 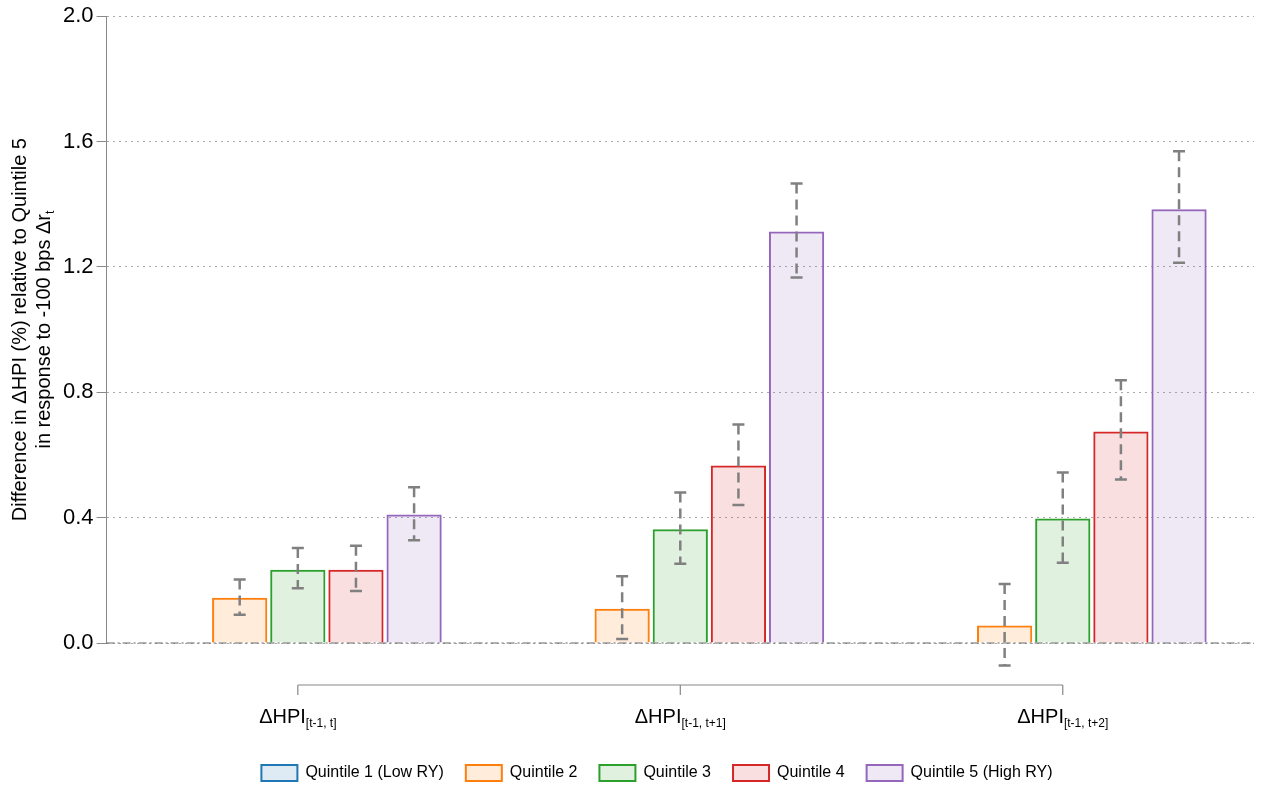 What do you see at coordinates (811, 772) in the screenshot?
I see `legend-label: Quintile 4` at bounding box center [811, 772].